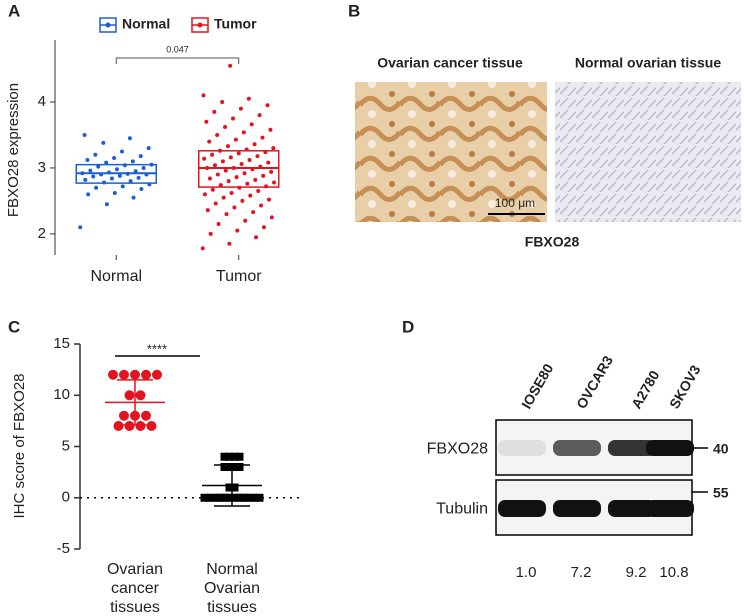 The width and height of the screenshot is (744, 616). I want to click on quantification: 10.8, so click(673, 572).